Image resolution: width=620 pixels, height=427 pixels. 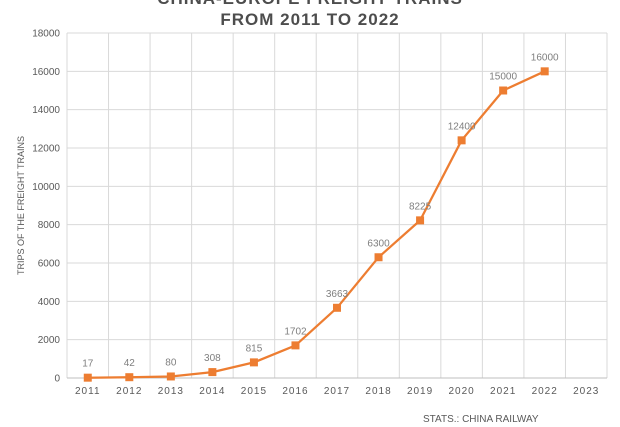 What do you see at coordinates (49, 225) in the screenshot?
I see `y-tick-label: 8000` at bounding box center [49, 225].